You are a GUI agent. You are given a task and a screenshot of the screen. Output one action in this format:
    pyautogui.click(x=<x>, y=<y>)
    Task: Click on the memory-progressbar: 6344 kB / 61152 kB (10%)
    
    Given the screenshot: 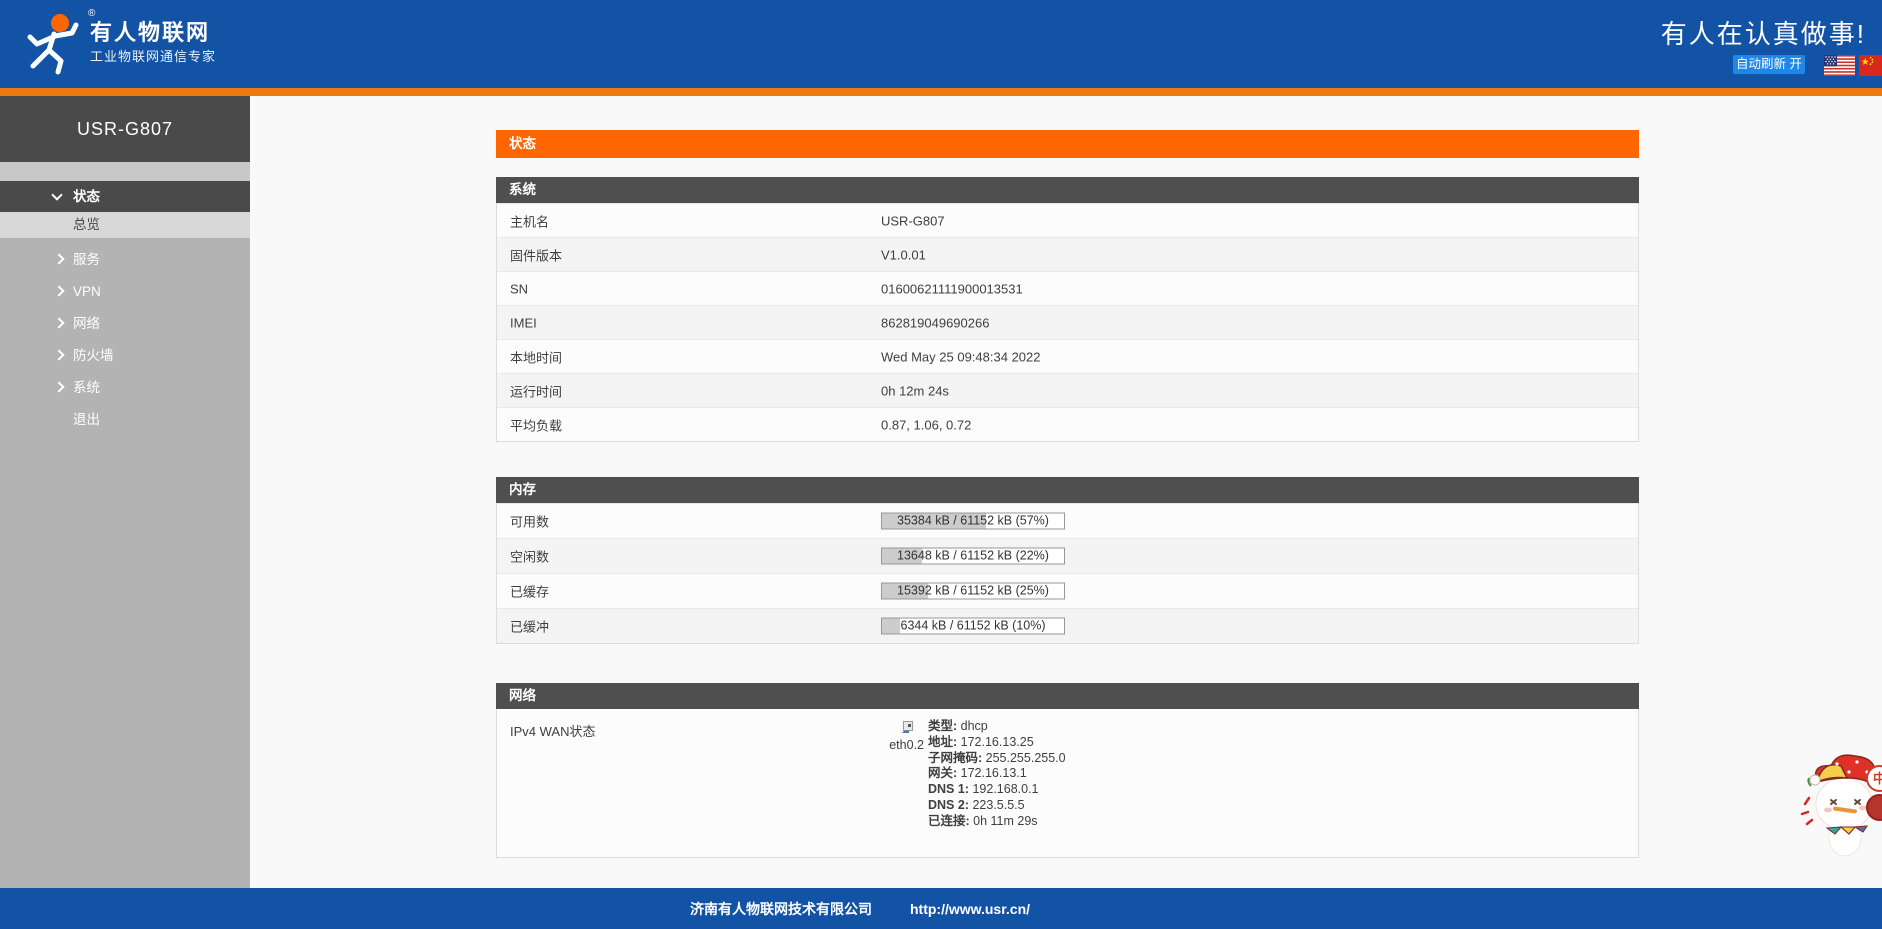 What is the action you would take?
    pyautogui.click(x=973, y=626)
    